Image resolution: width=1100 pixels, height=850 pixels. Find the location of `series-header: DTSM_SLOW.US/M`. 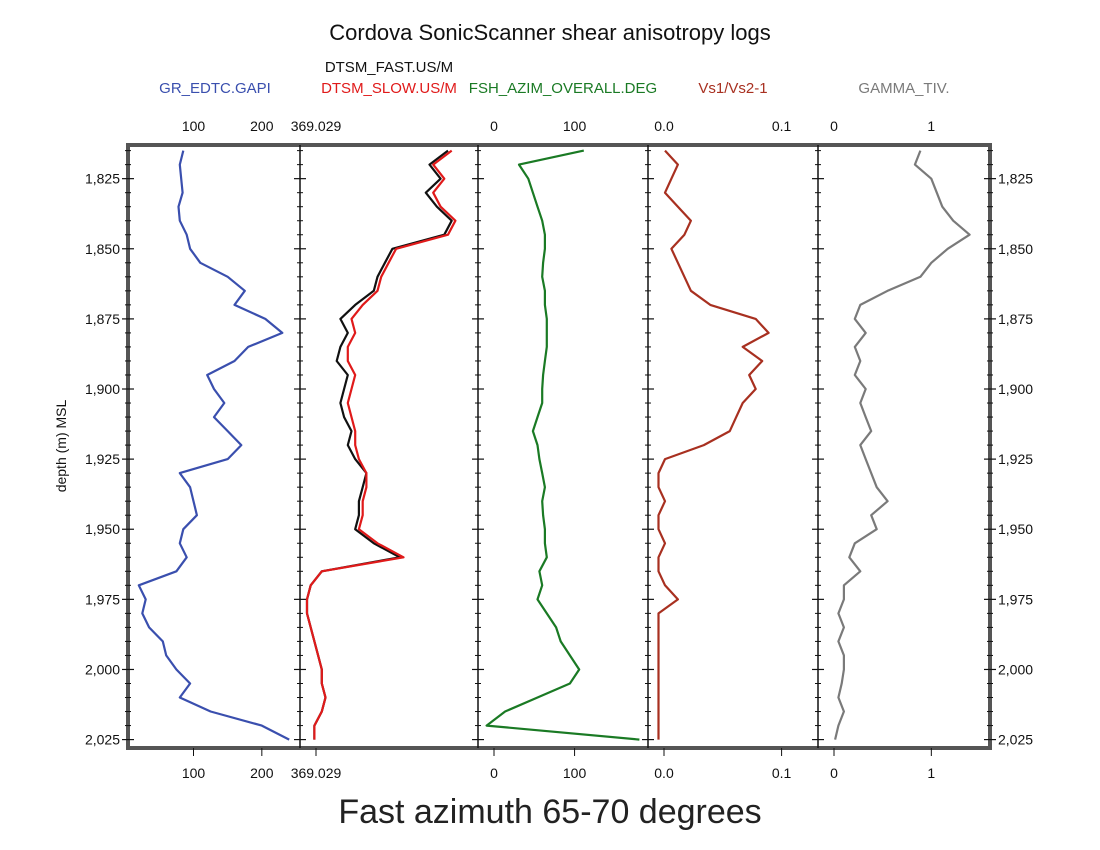

series-header: DTSM_SLOW.US/M is located at coordinates (389, 88).